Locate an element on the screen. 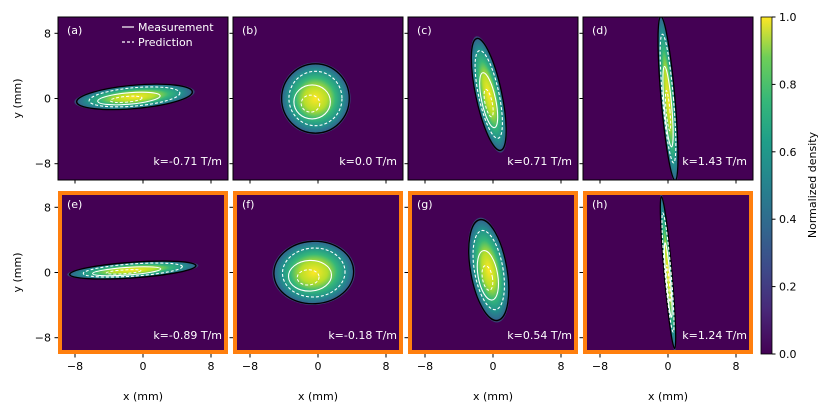 This screenshot has width=831, height=410. panel-letter: (f) is located at coordinates (248, 204).